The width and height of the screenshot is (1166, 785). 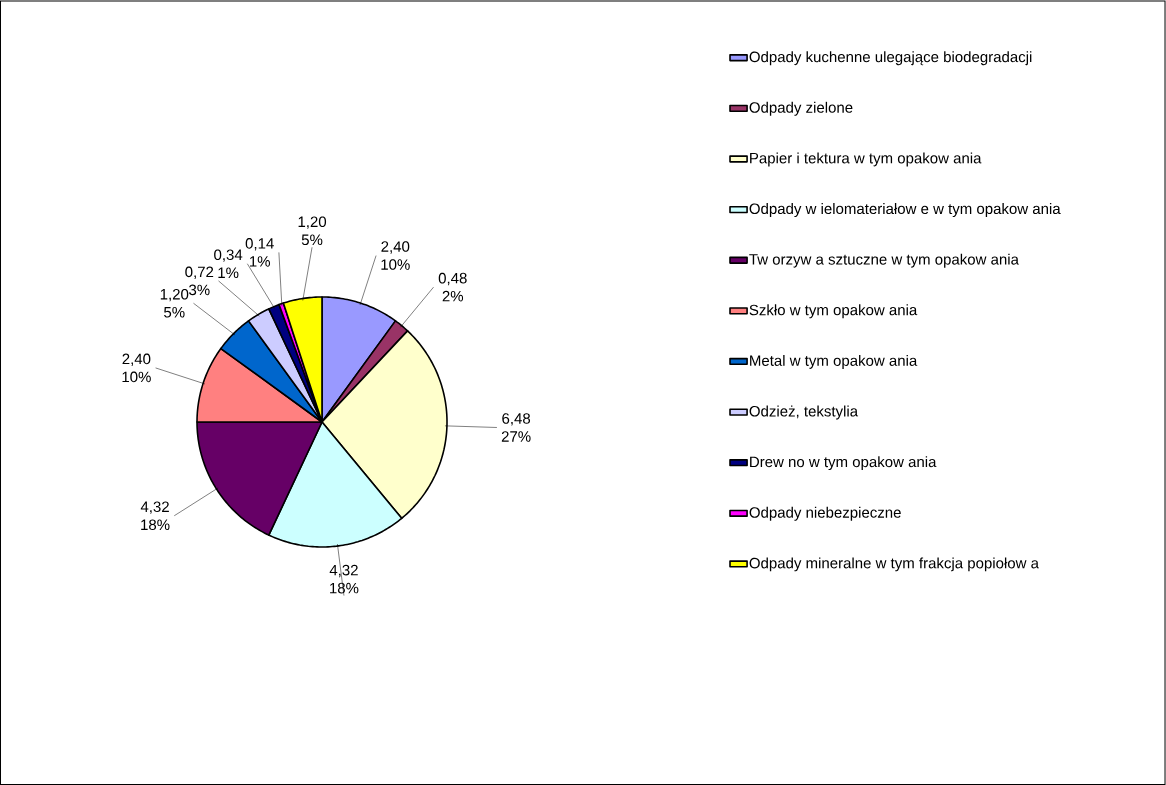 What do you see at coordinates (843, 463) in the screenshot?
I see `legend-label: Drew no w tym opakow ania` at bounding box center [843, 463].